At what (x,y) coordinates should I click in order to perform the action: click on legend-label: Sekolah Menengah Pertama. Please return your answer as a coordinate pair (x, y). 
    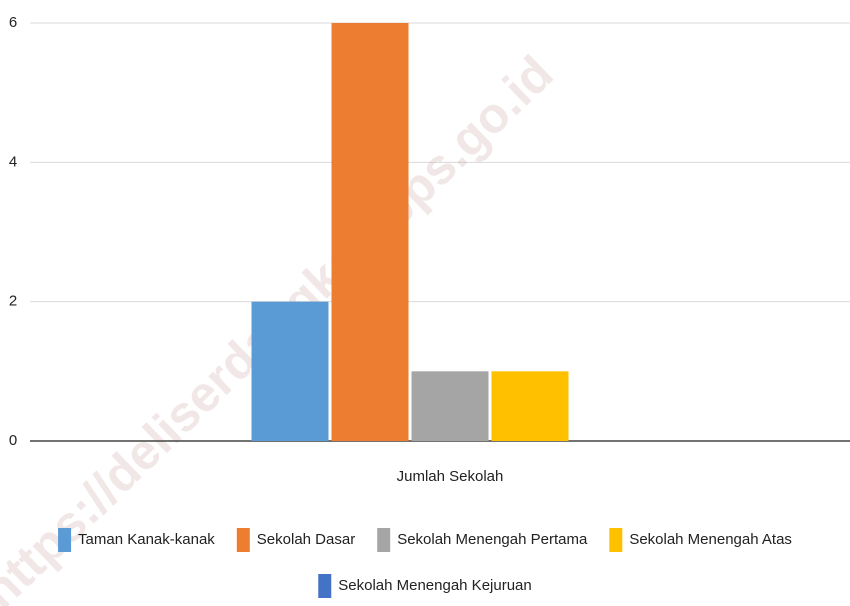
    Looking at the image, I should click on (492, 539).